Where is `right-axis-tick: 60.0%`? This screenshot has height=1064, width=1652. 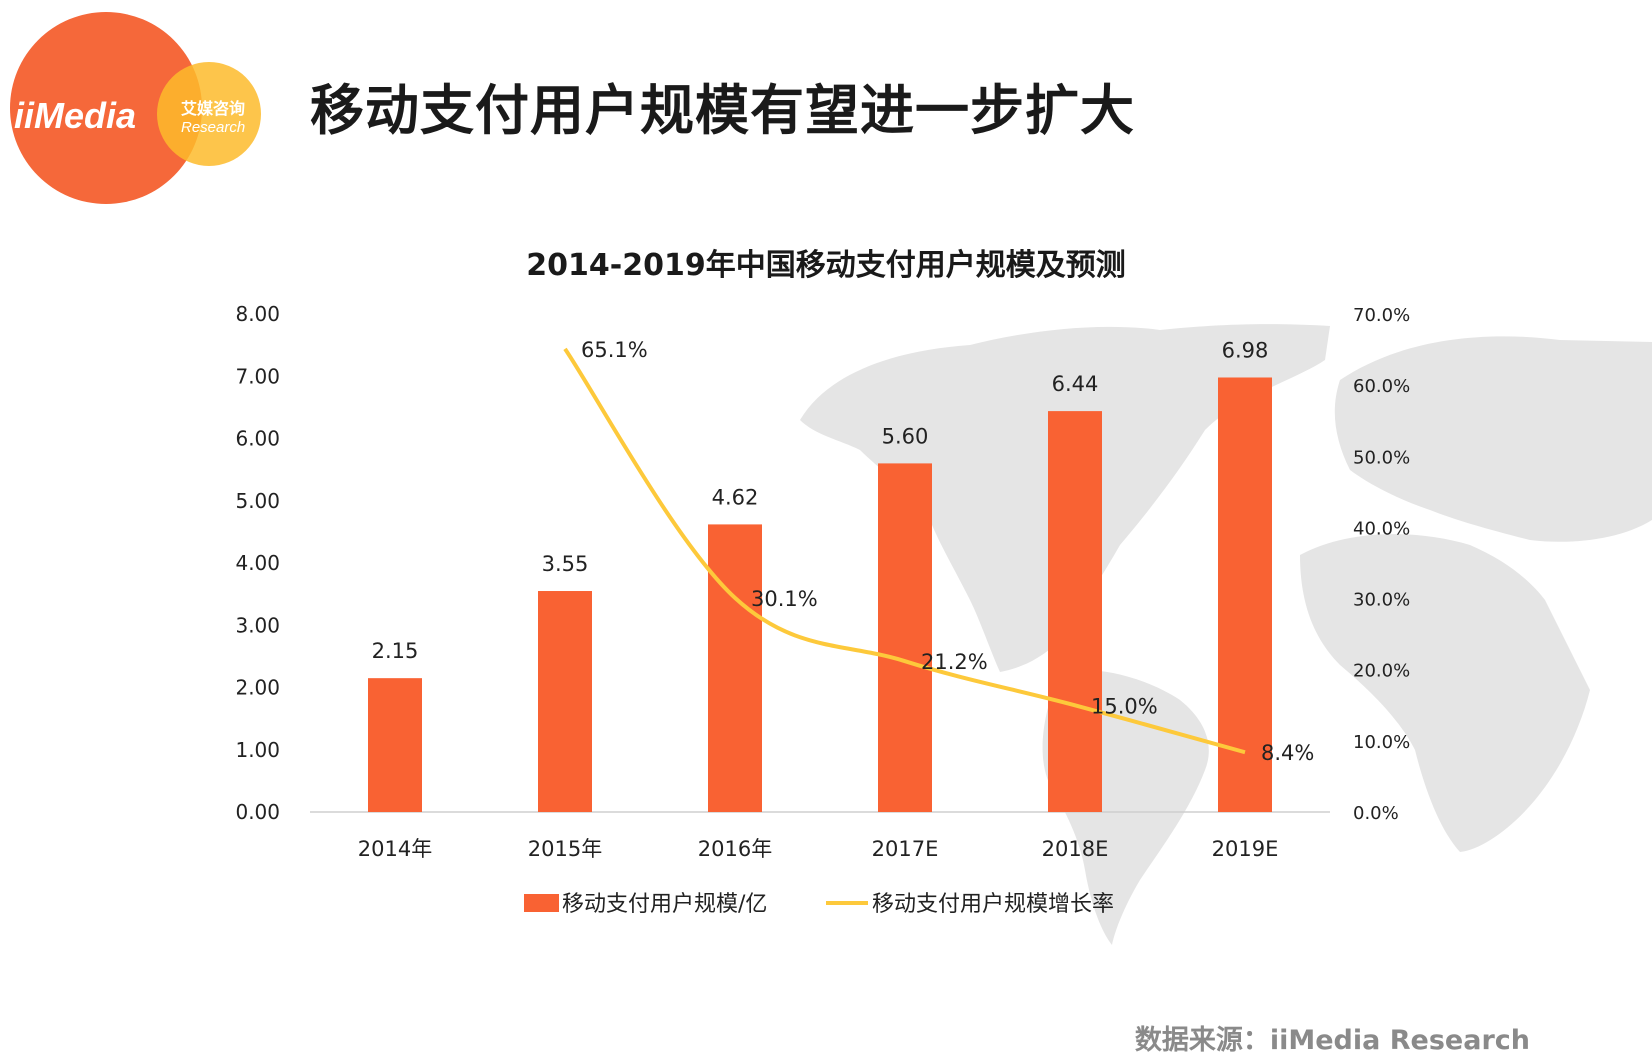 right-axis-tick: 60.0% is located at coordinates (1381, 386).